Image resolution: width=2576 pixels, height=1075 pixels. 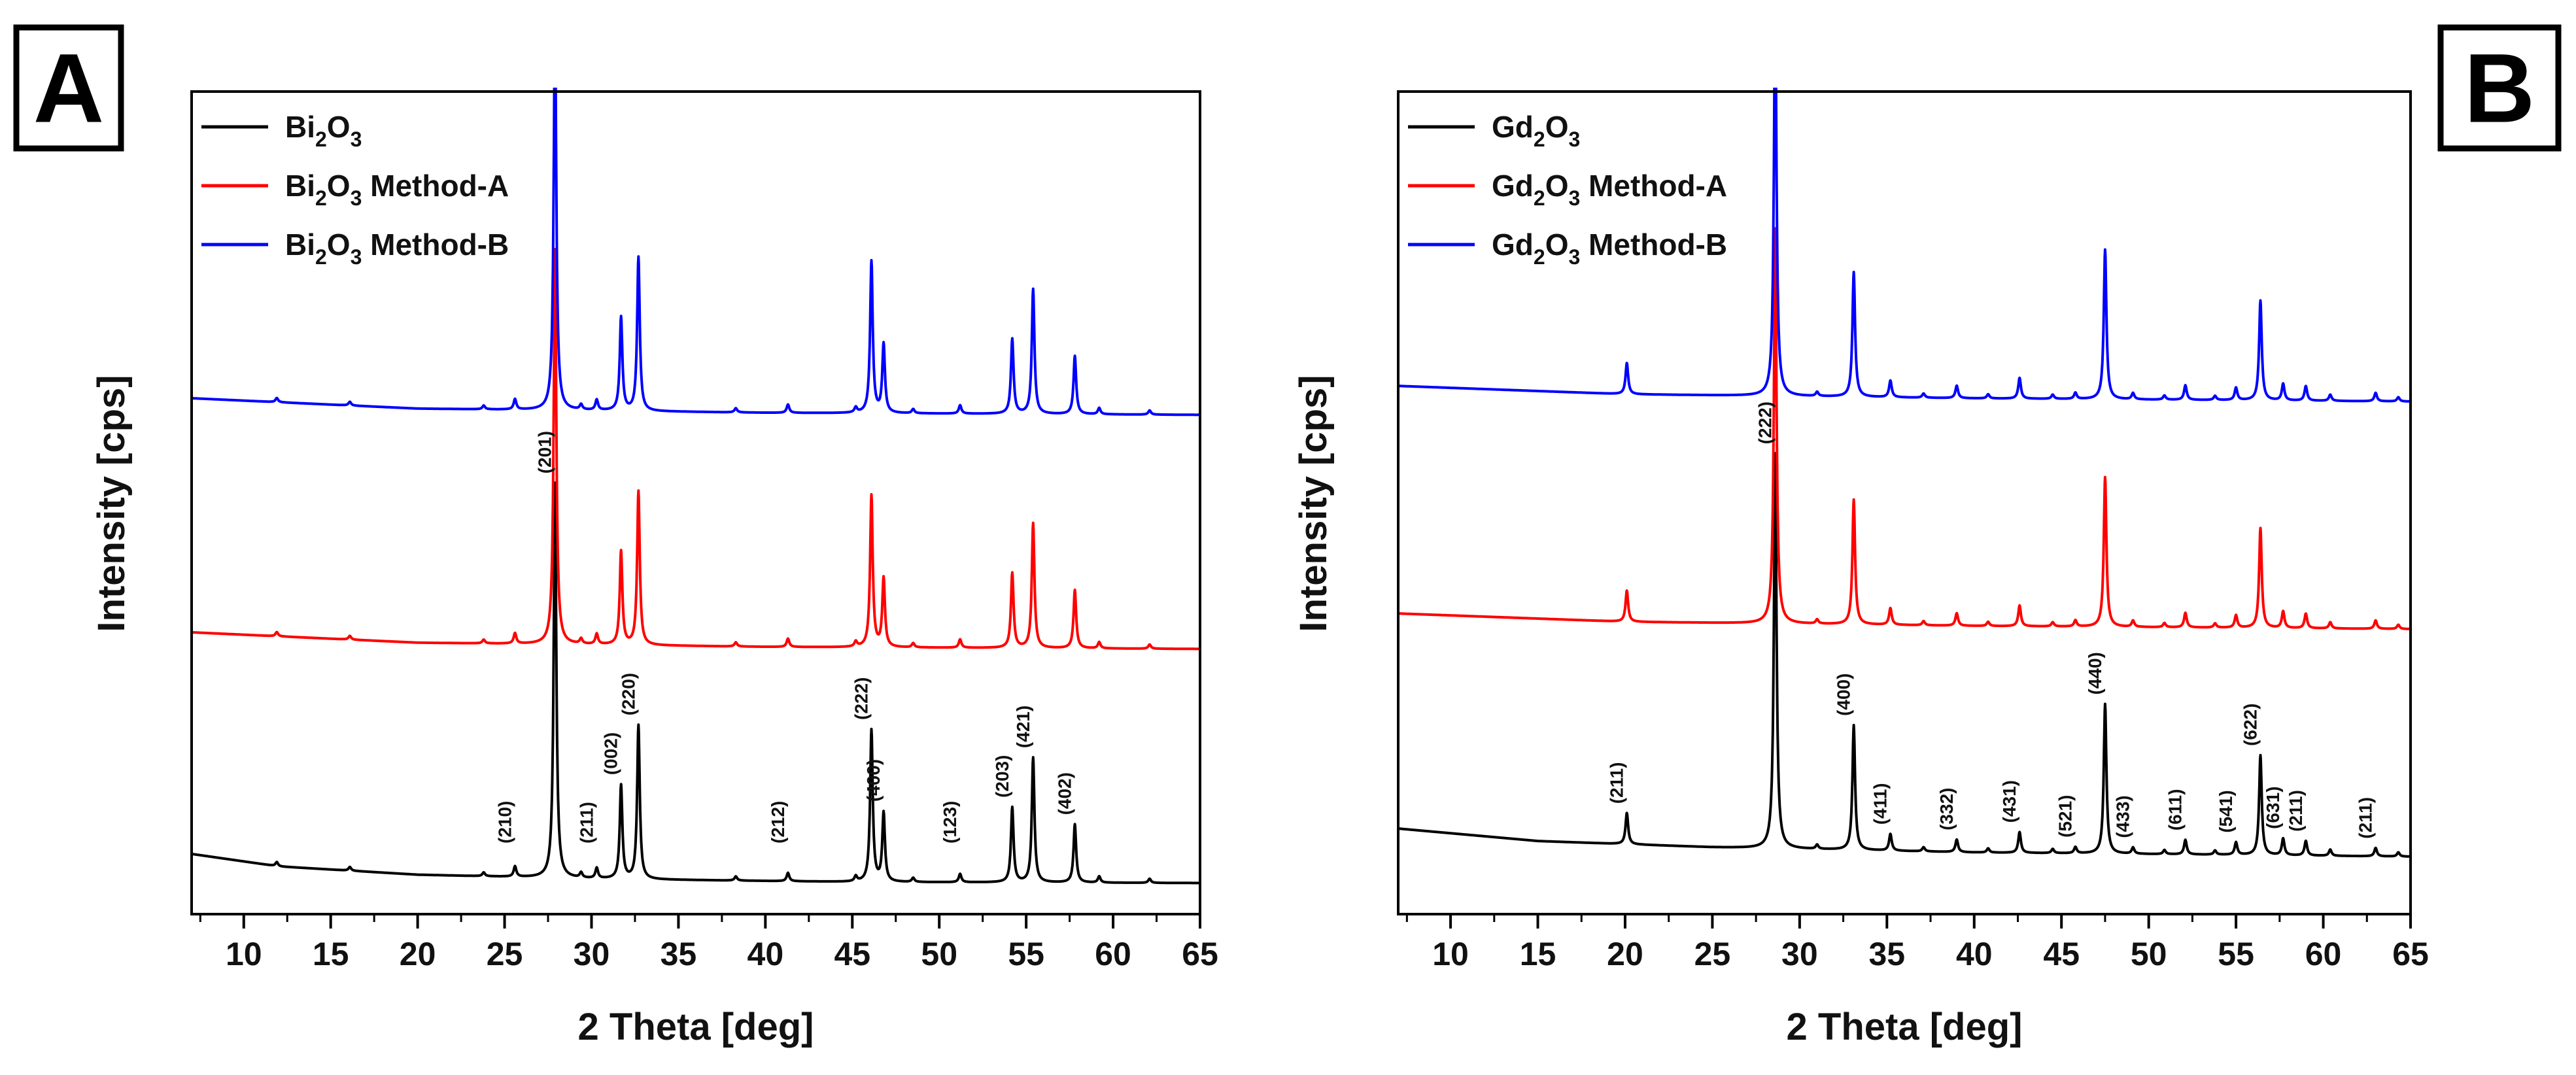 I want to click on panel-letter: A, so click(x=68, y=88).